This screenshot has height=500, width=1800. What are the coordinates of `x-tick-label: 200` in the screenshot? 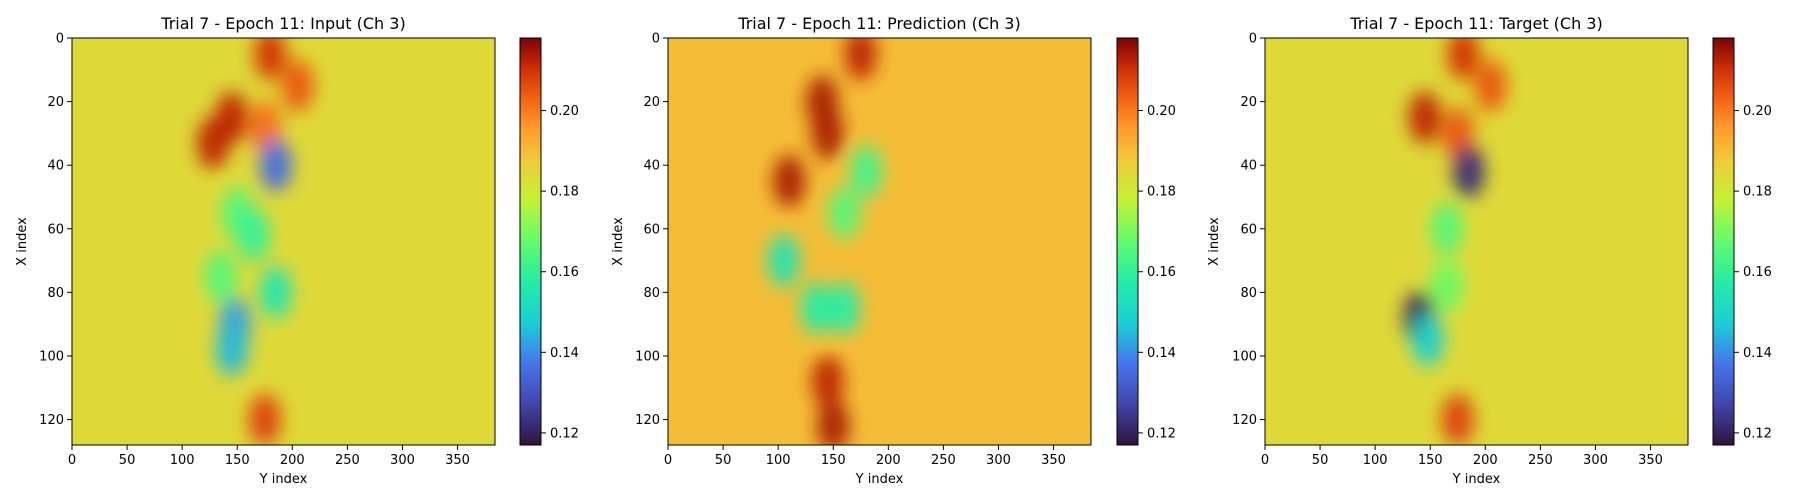 It's located at (1485, 460).